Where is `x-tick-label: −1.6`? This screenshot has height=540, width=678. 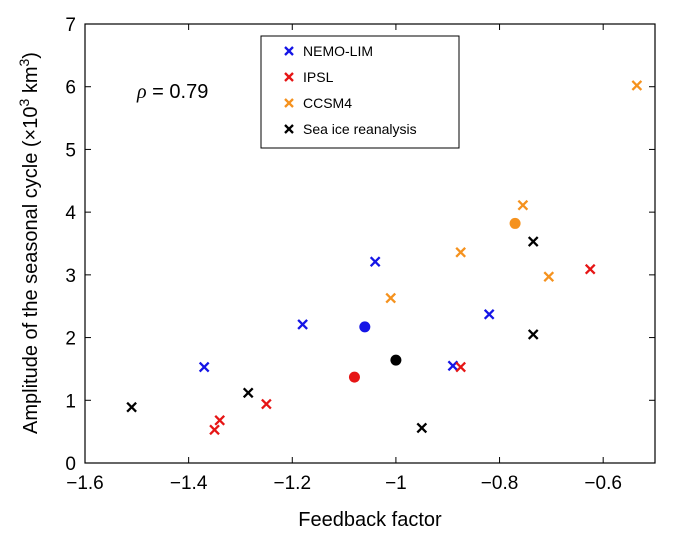 x-tick-label: −1.6 is located at coordinates (85, 483).